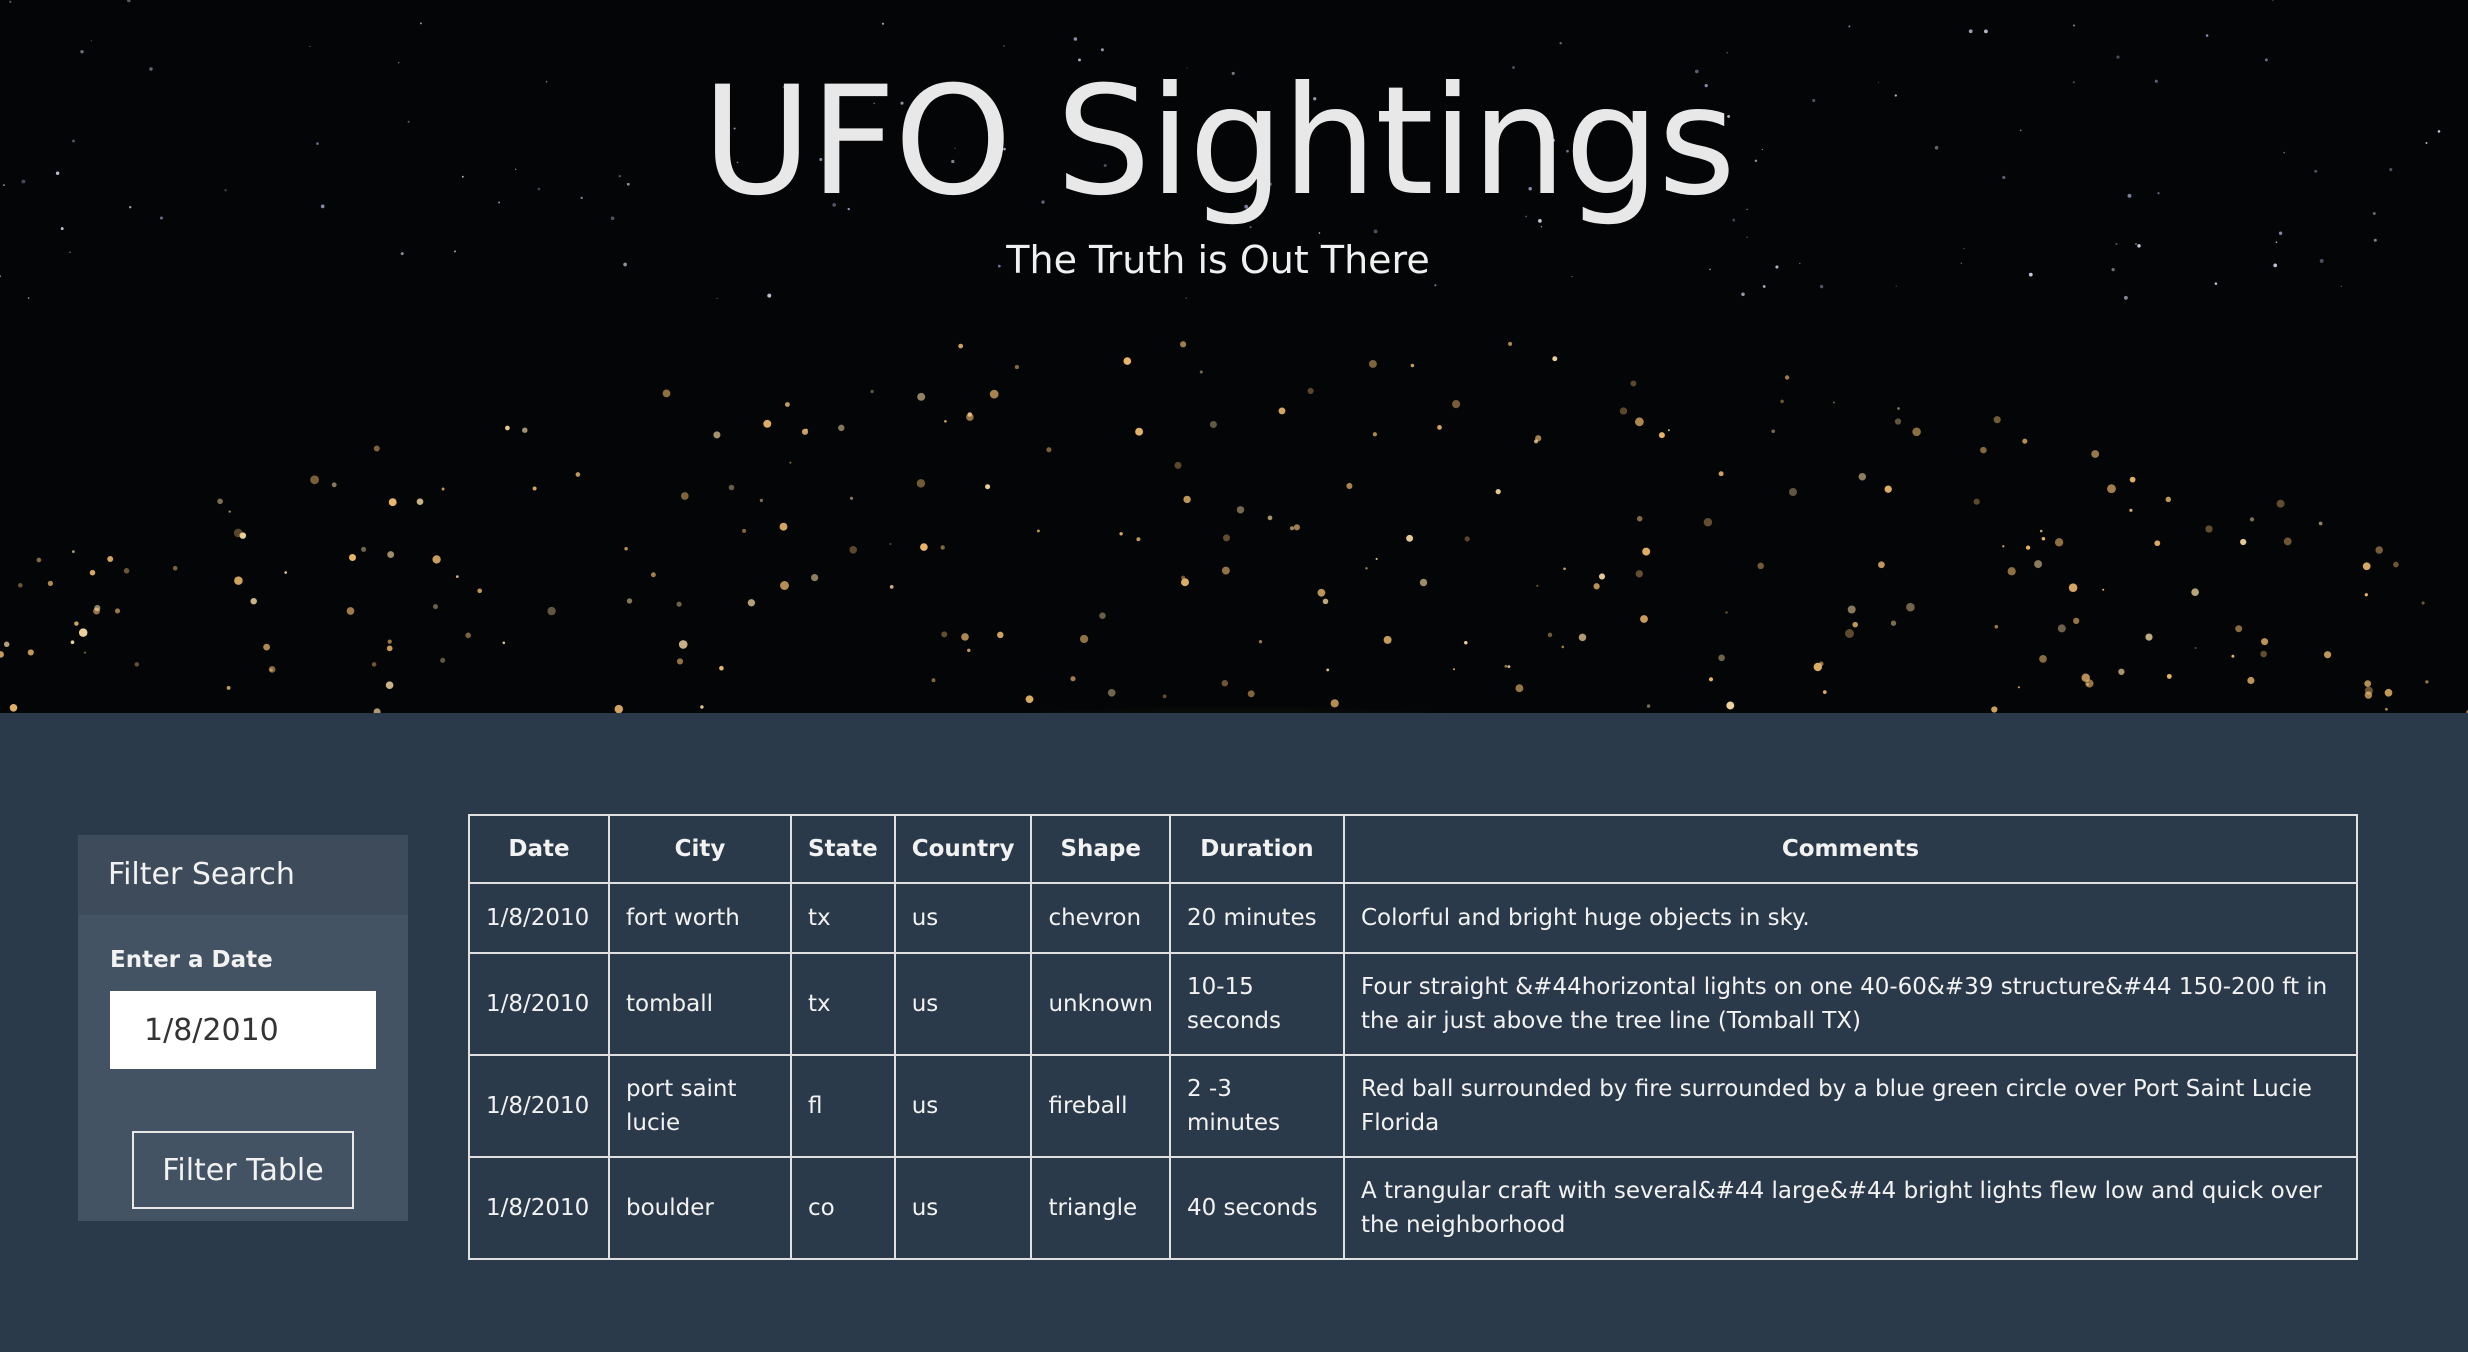  Describe the element at coordinates (843, 1004) in the screenshot. I see `cell-state: tx` at that location.